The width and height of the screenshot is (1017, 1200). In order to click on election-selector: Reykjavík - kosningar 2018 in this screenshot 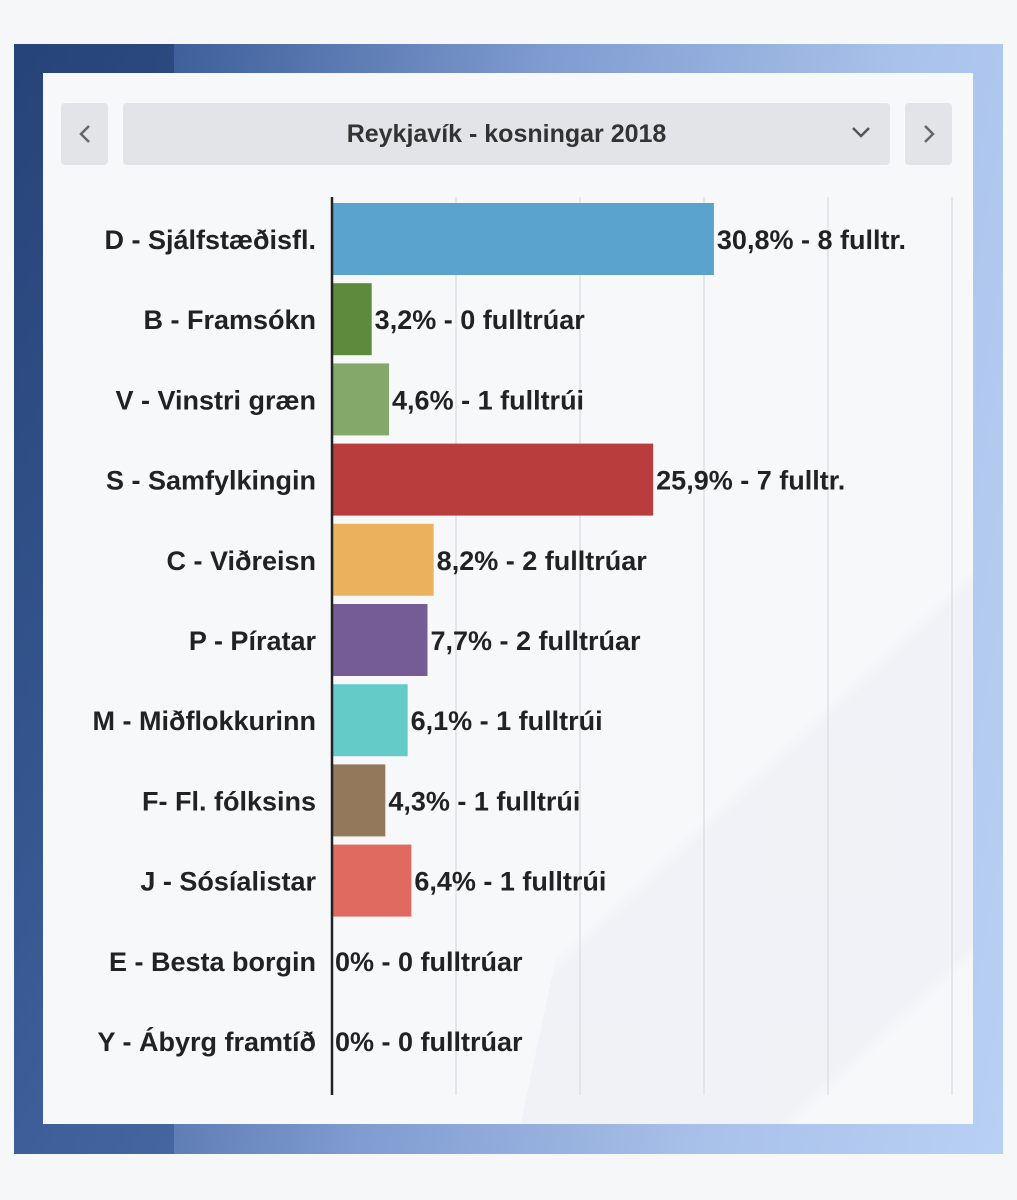, I will do `click(506, 134)`.